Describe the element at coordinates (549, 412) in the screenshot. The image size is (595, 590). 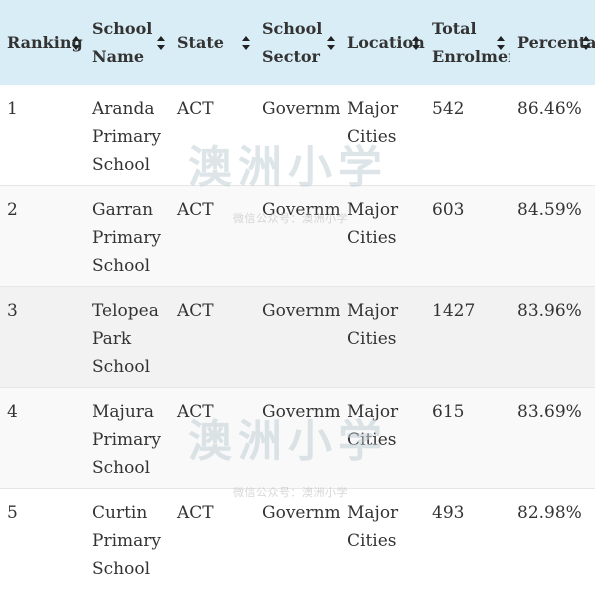
I see `percentage-cell: 83.69%` at that location.